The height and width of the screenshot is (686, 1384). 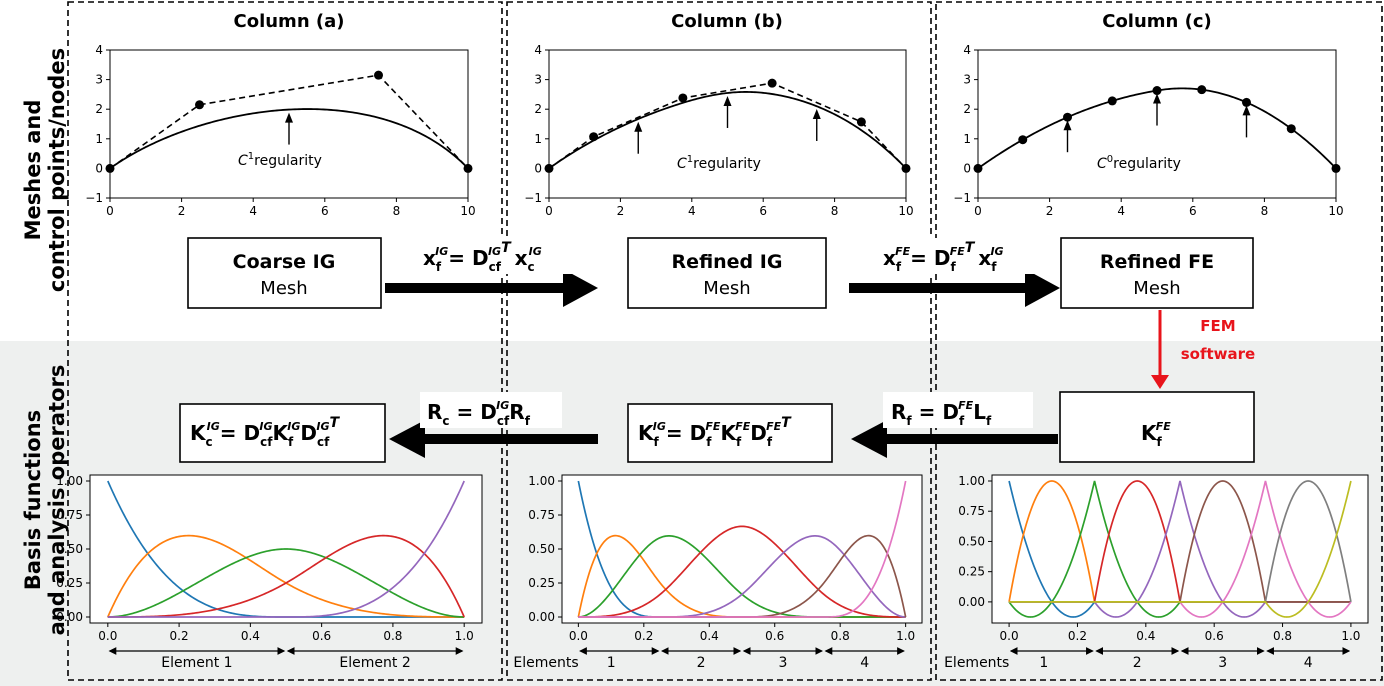 I want to click on equation-ig-to-fe: xfFE= DfFET xfIG, so click(x=957, y=256).